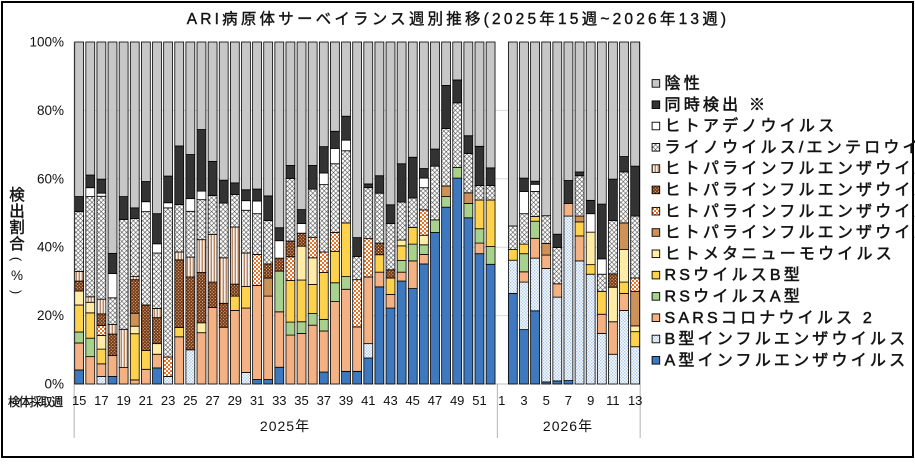 Image resolution: width=915 pixels, height=464 pixels. What do you see at coordinates (568, 426) in the screenshot?
I see `svg-text: 2026年` at bounding box center [568, 426].